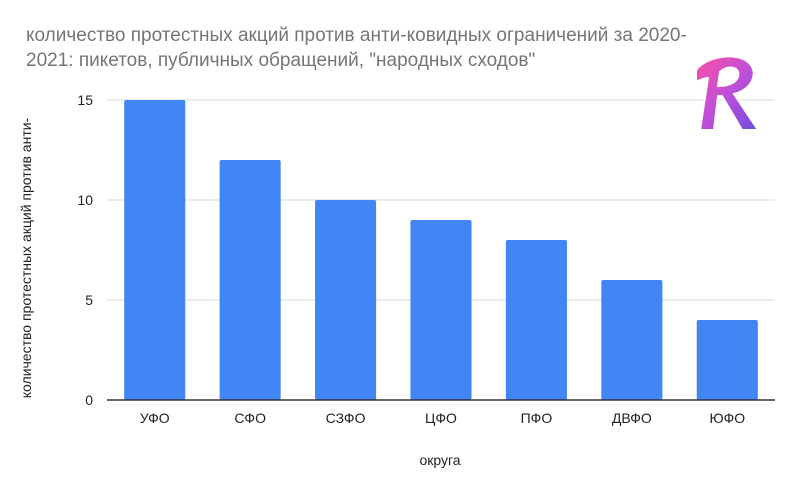 The height and width of the screenshot is (494, 800). I want to click on r-logo-icon, so click(727, 93).